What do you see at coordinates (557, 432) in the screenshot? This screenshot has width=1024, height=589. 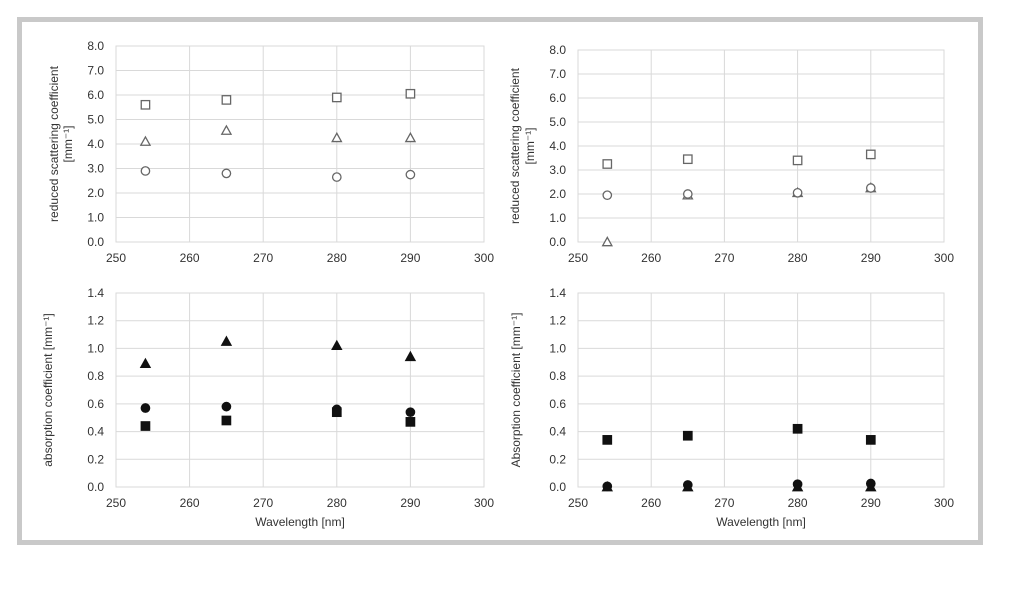 I see `y-tick-label: 0.4` at bounding box center [557, 432].